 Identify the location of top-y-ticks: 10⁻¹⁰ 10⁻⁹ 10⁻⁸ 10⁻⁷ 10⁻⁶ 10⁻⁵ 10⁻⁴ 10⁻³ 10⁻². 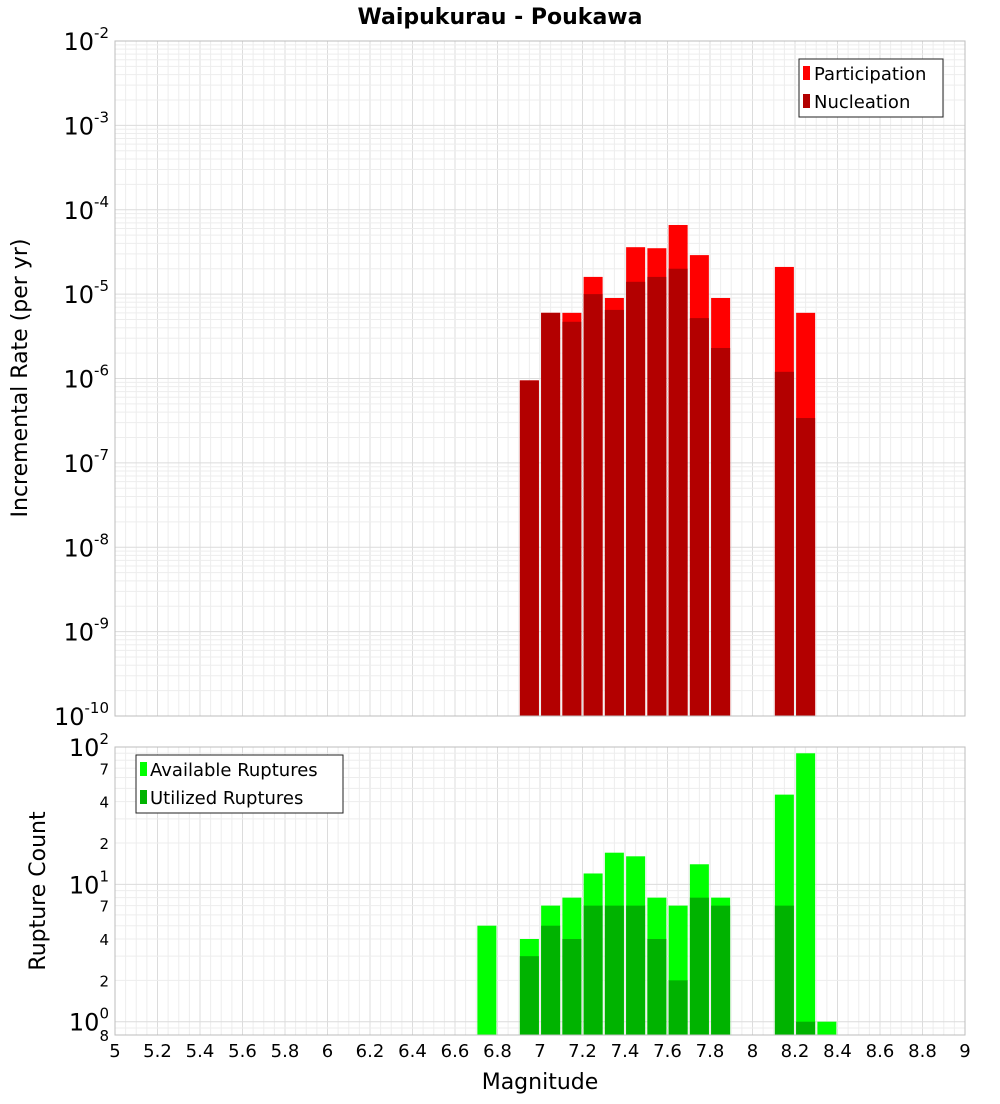
(81, 377).